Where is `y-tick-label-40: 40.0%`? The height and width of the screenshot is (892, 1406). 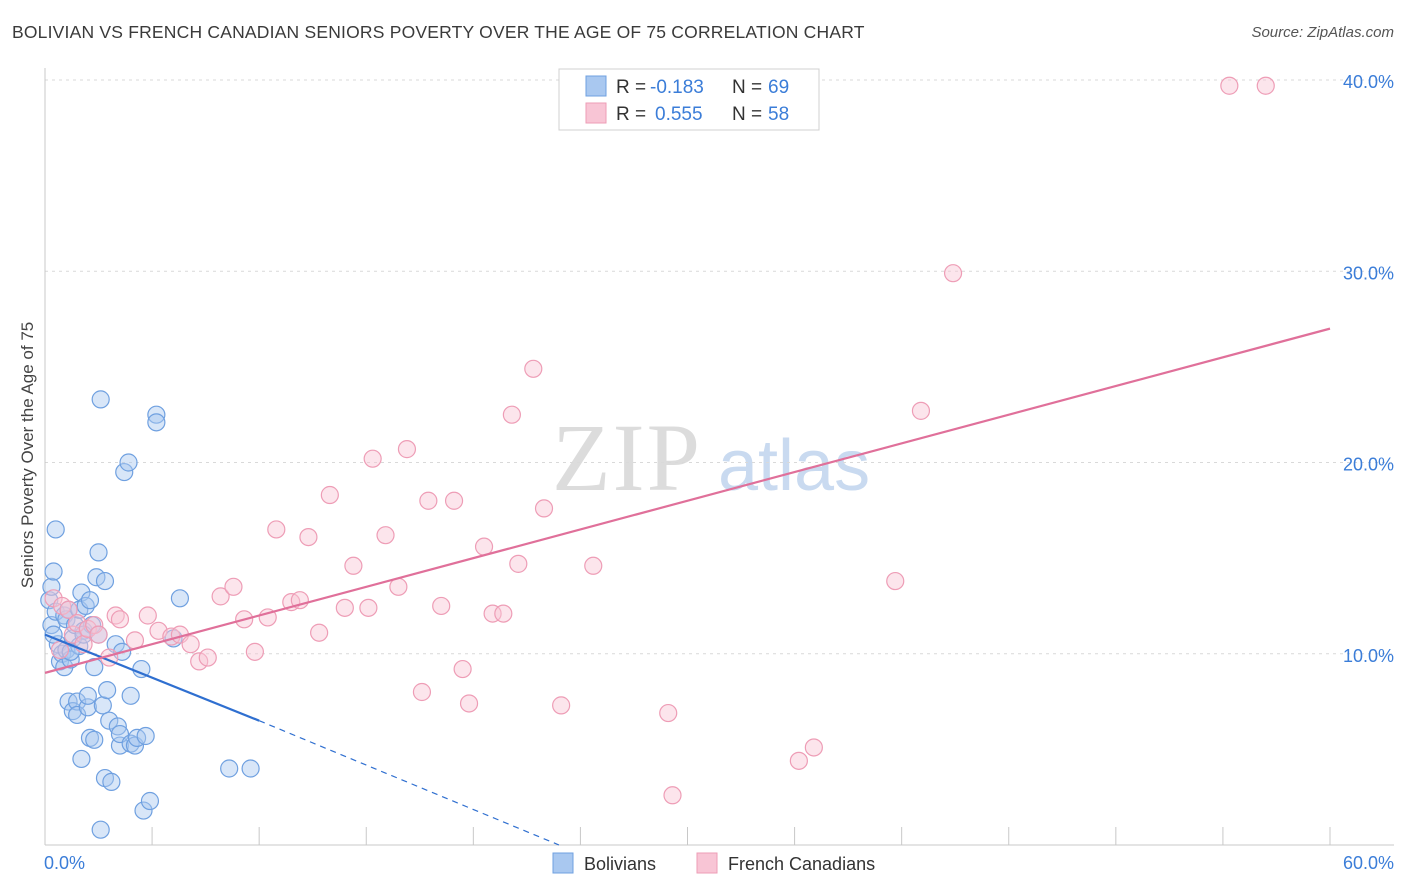 y-tick-label-40: 40.0% is located at coordinates (1368, 82).